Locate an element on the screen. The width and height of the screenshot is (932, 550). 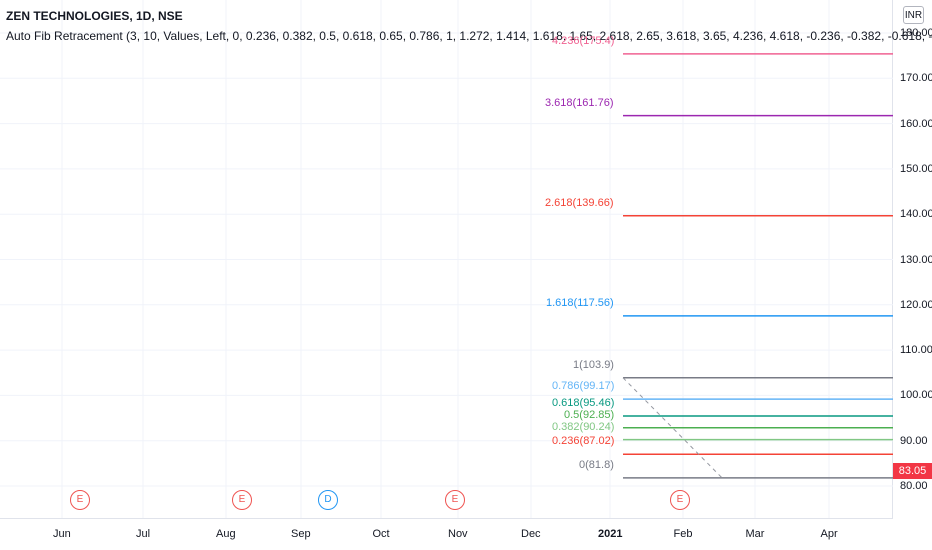
x-tick-label: Oct is located at coordinates (381, 534).